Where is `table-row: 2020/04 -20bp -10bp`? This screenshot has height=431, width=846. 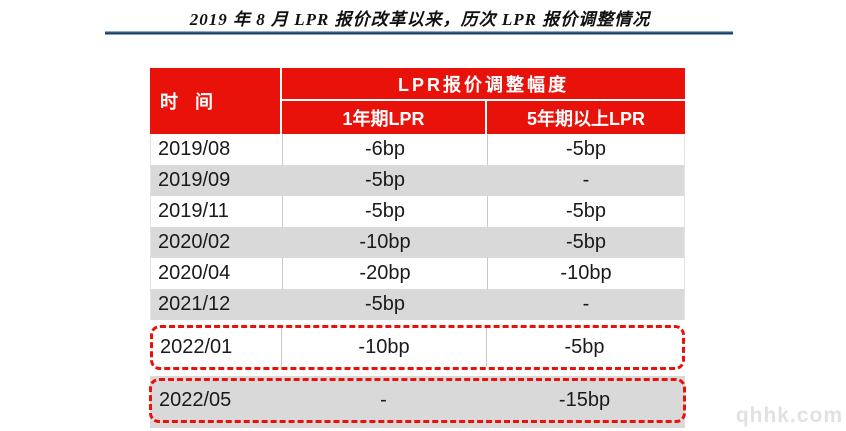
table-row: 2020/04 -20bp -10bp is located at coordinates (417, 273).